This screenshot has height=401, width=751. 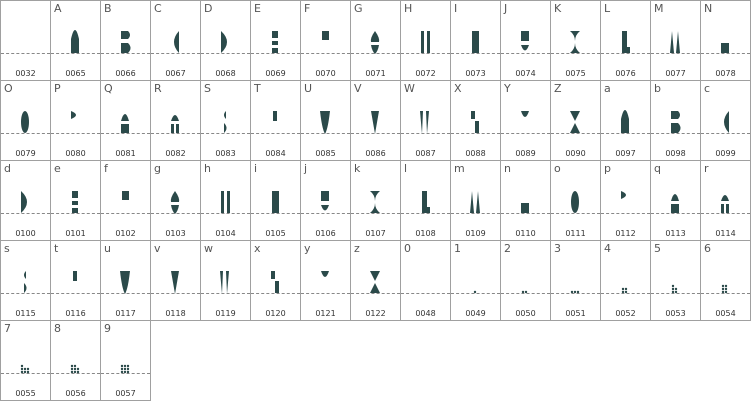 I want to click on glyph-cell: I 0073, so click(x=475, y=40).